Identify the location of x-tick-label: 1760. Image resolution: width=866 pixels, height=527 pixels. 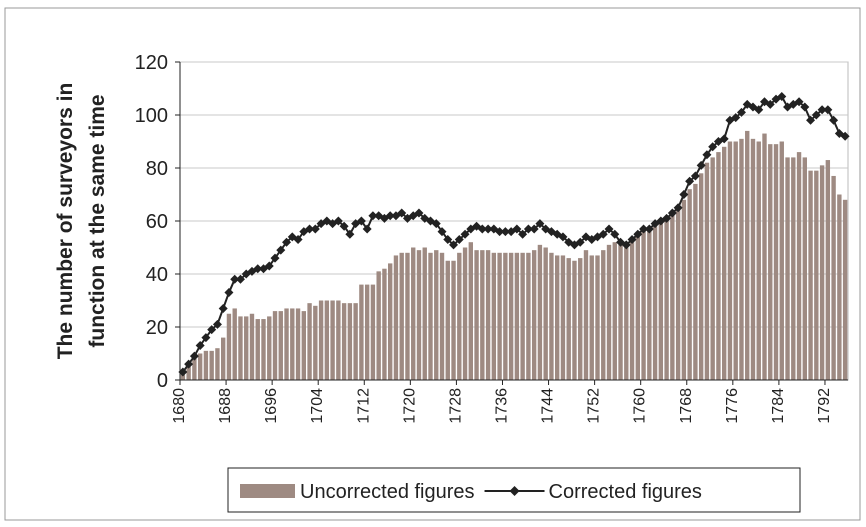
(640, 406).